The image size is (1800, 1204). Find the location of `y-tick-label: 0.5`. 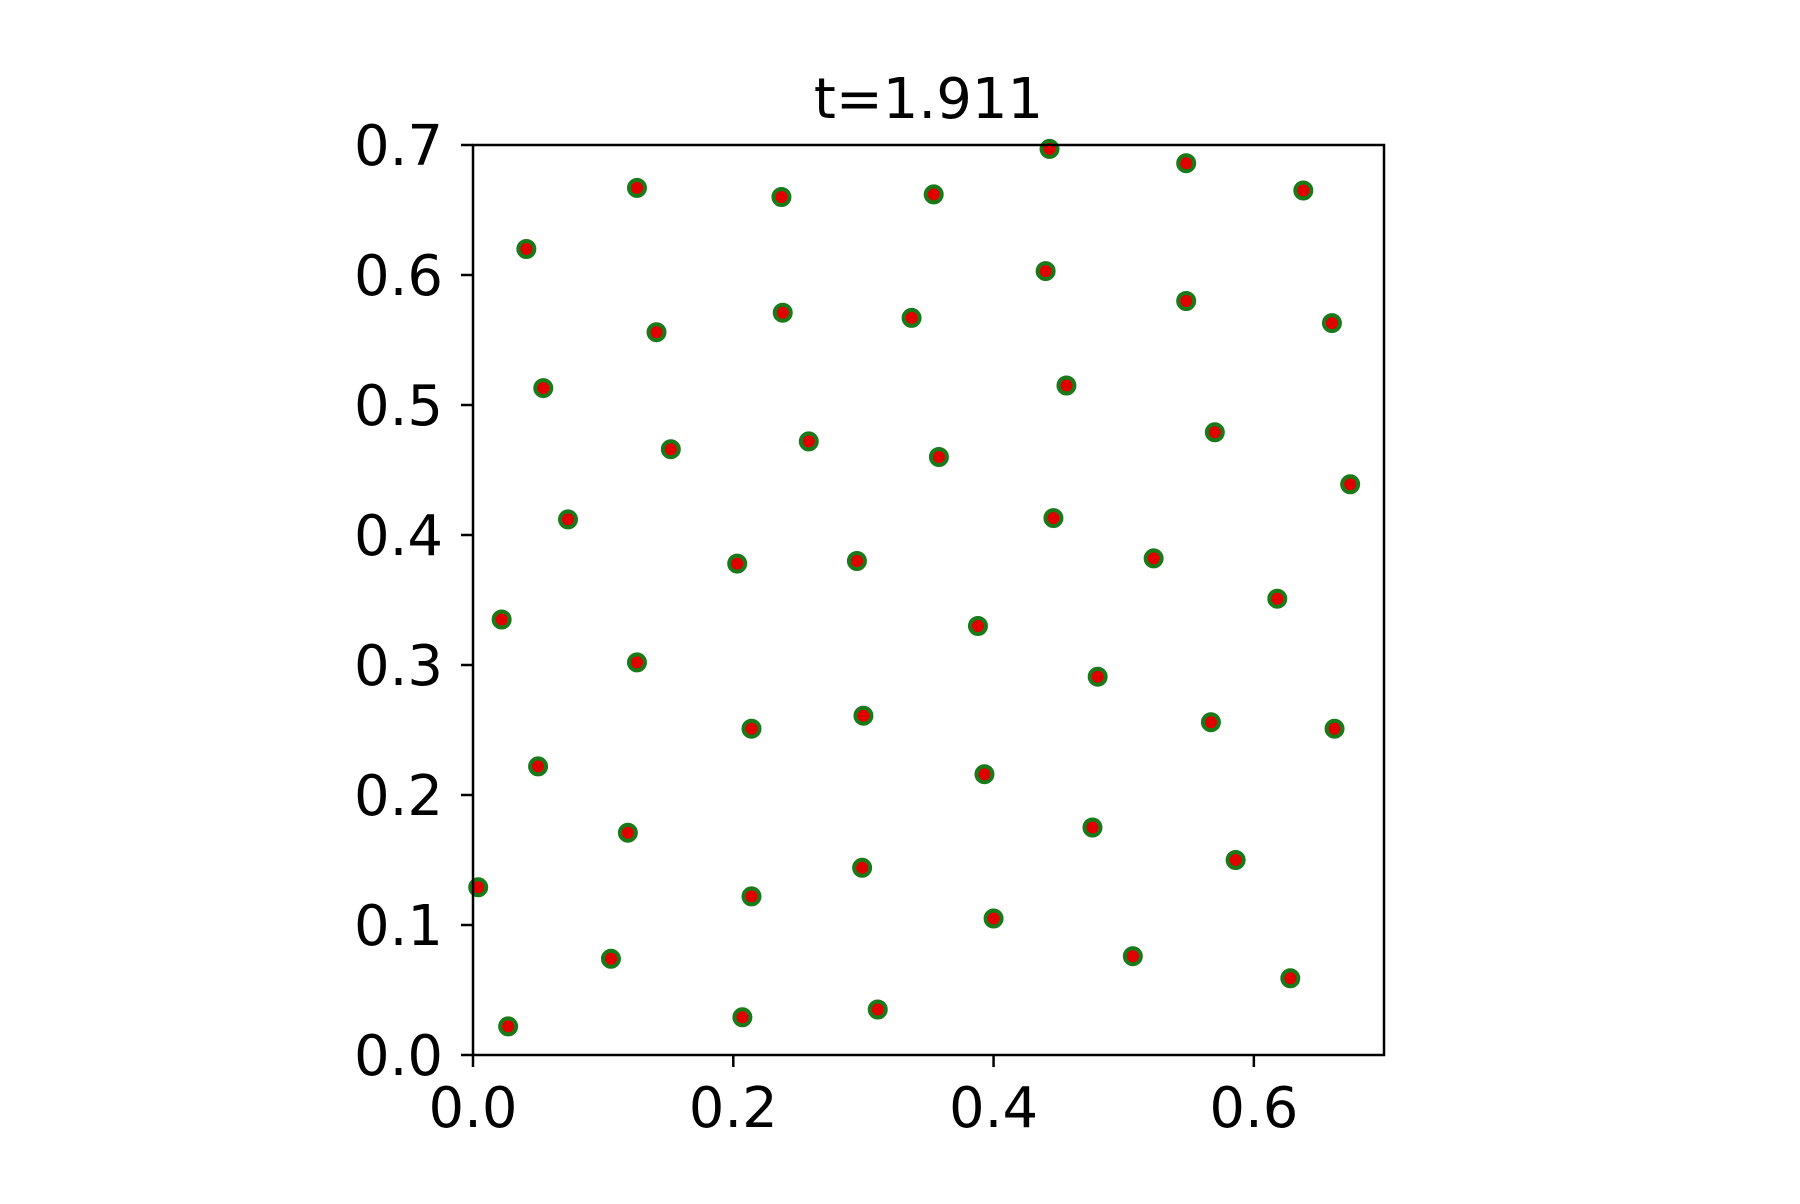

y-tick-label: 0.5 is located at coordinates (398, 406).